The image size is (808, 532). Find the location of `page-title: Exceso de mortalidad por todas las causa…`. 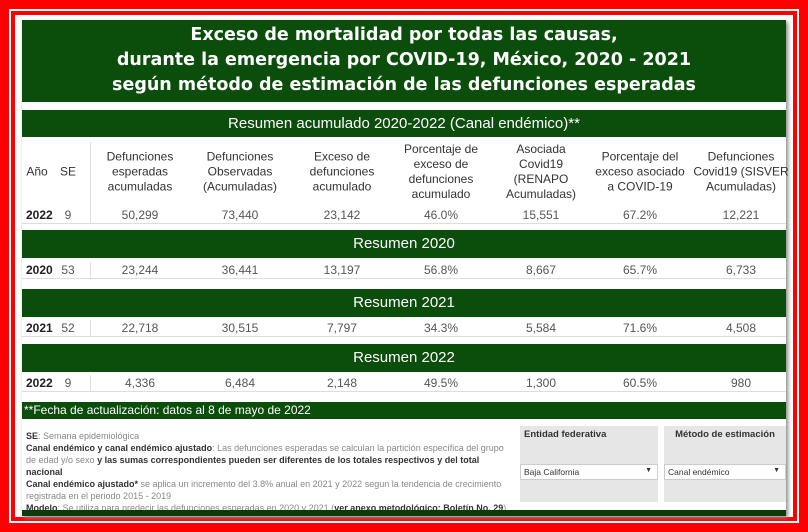

page-title: Exceso de mortalidad por todas las causa… is located at coordinates (404, 61).